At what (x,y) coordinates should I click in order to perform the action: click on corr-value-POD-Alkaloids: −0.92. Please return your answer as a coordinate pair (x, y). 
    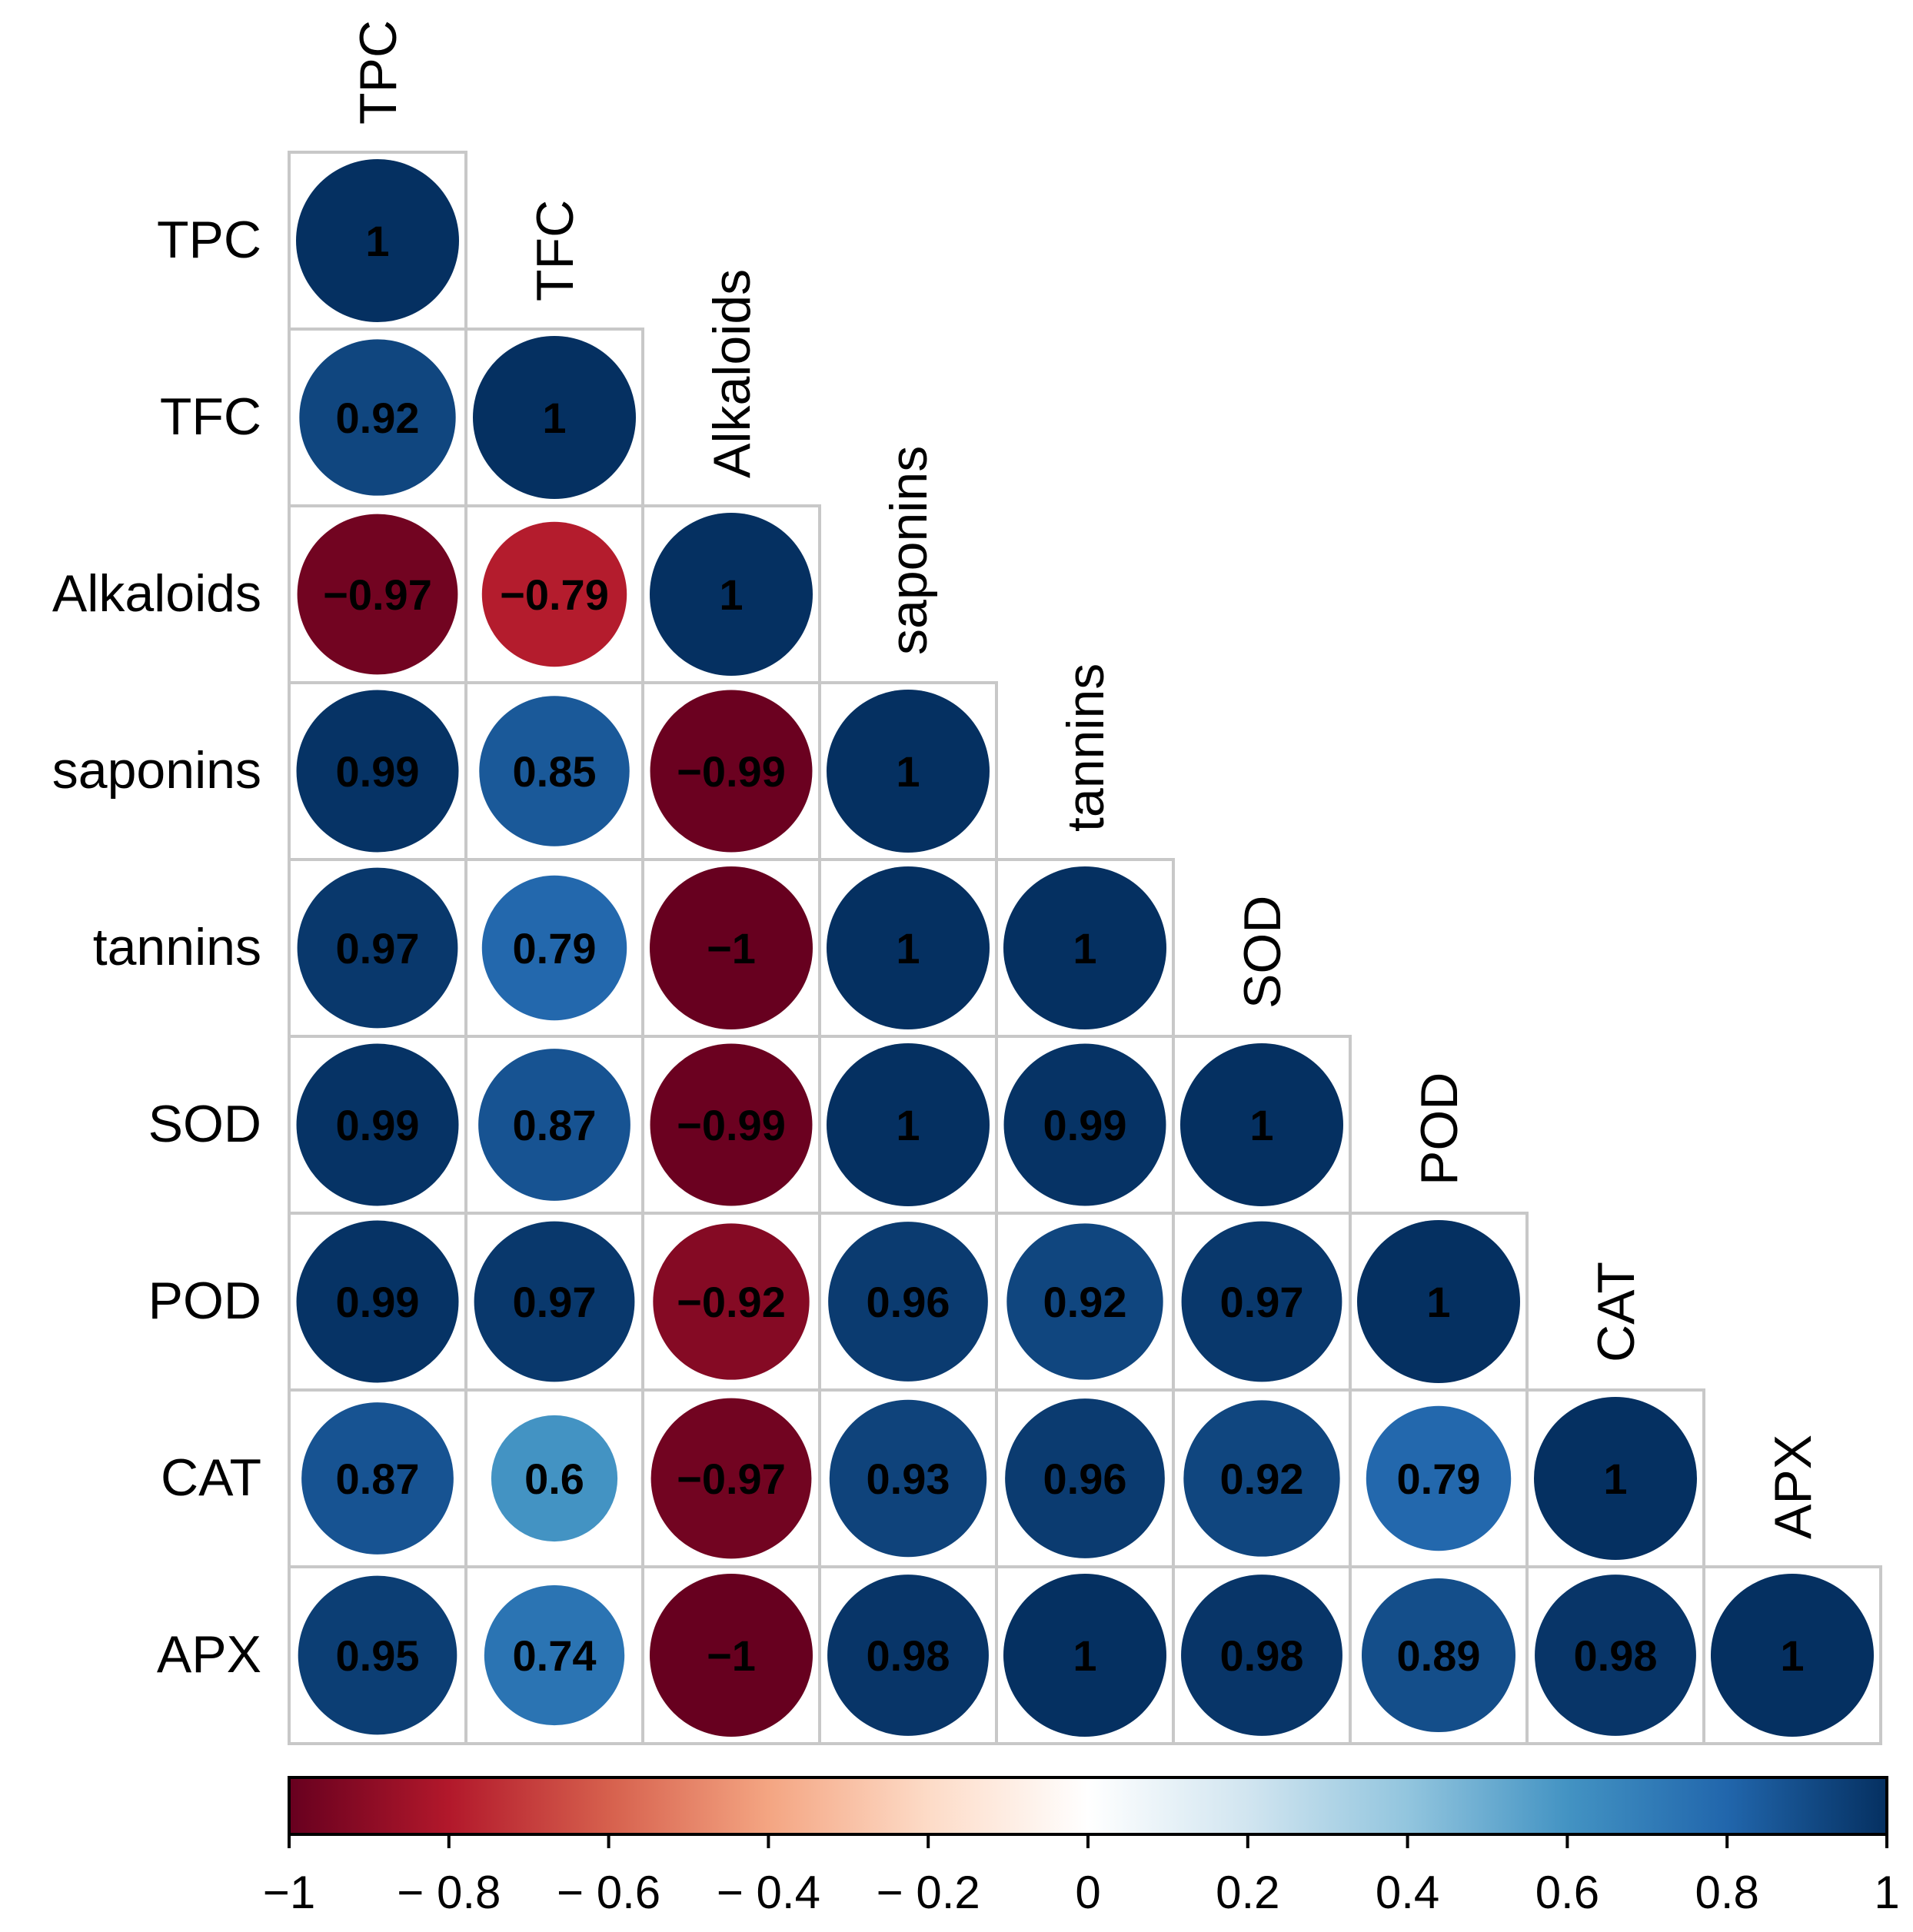
    Looking at the image, I should click on (731, 1302).